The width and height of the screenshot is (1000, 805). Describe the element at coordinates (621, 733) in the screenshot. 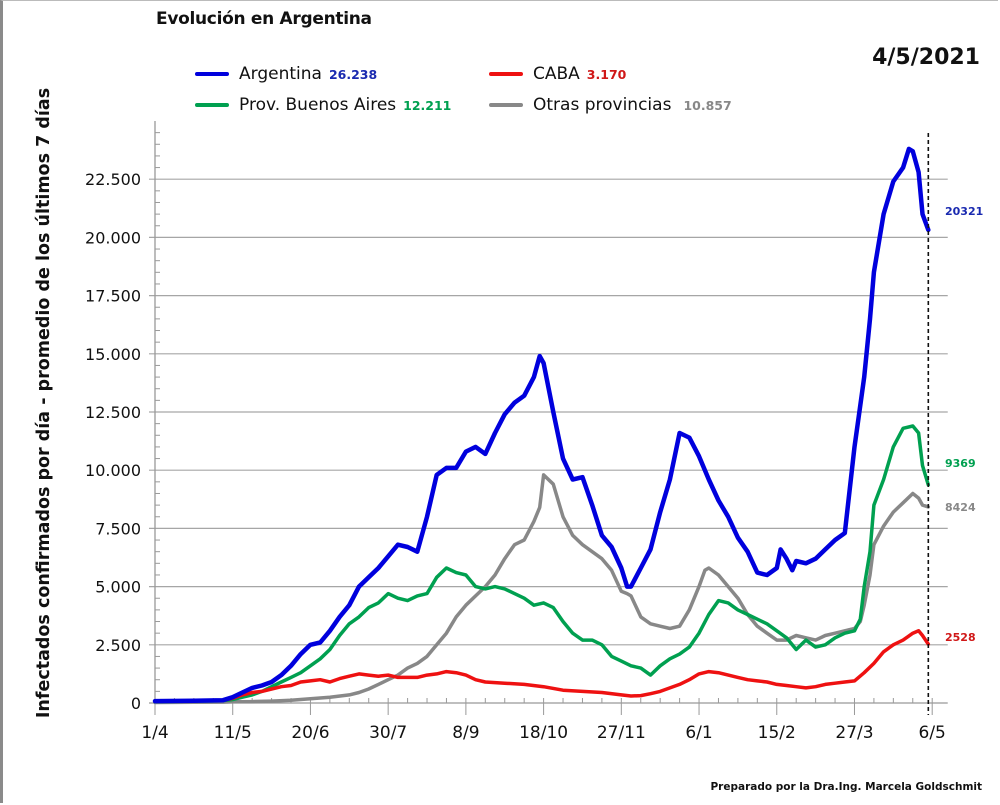

I see `x-tick-label: 27/11` at that location.